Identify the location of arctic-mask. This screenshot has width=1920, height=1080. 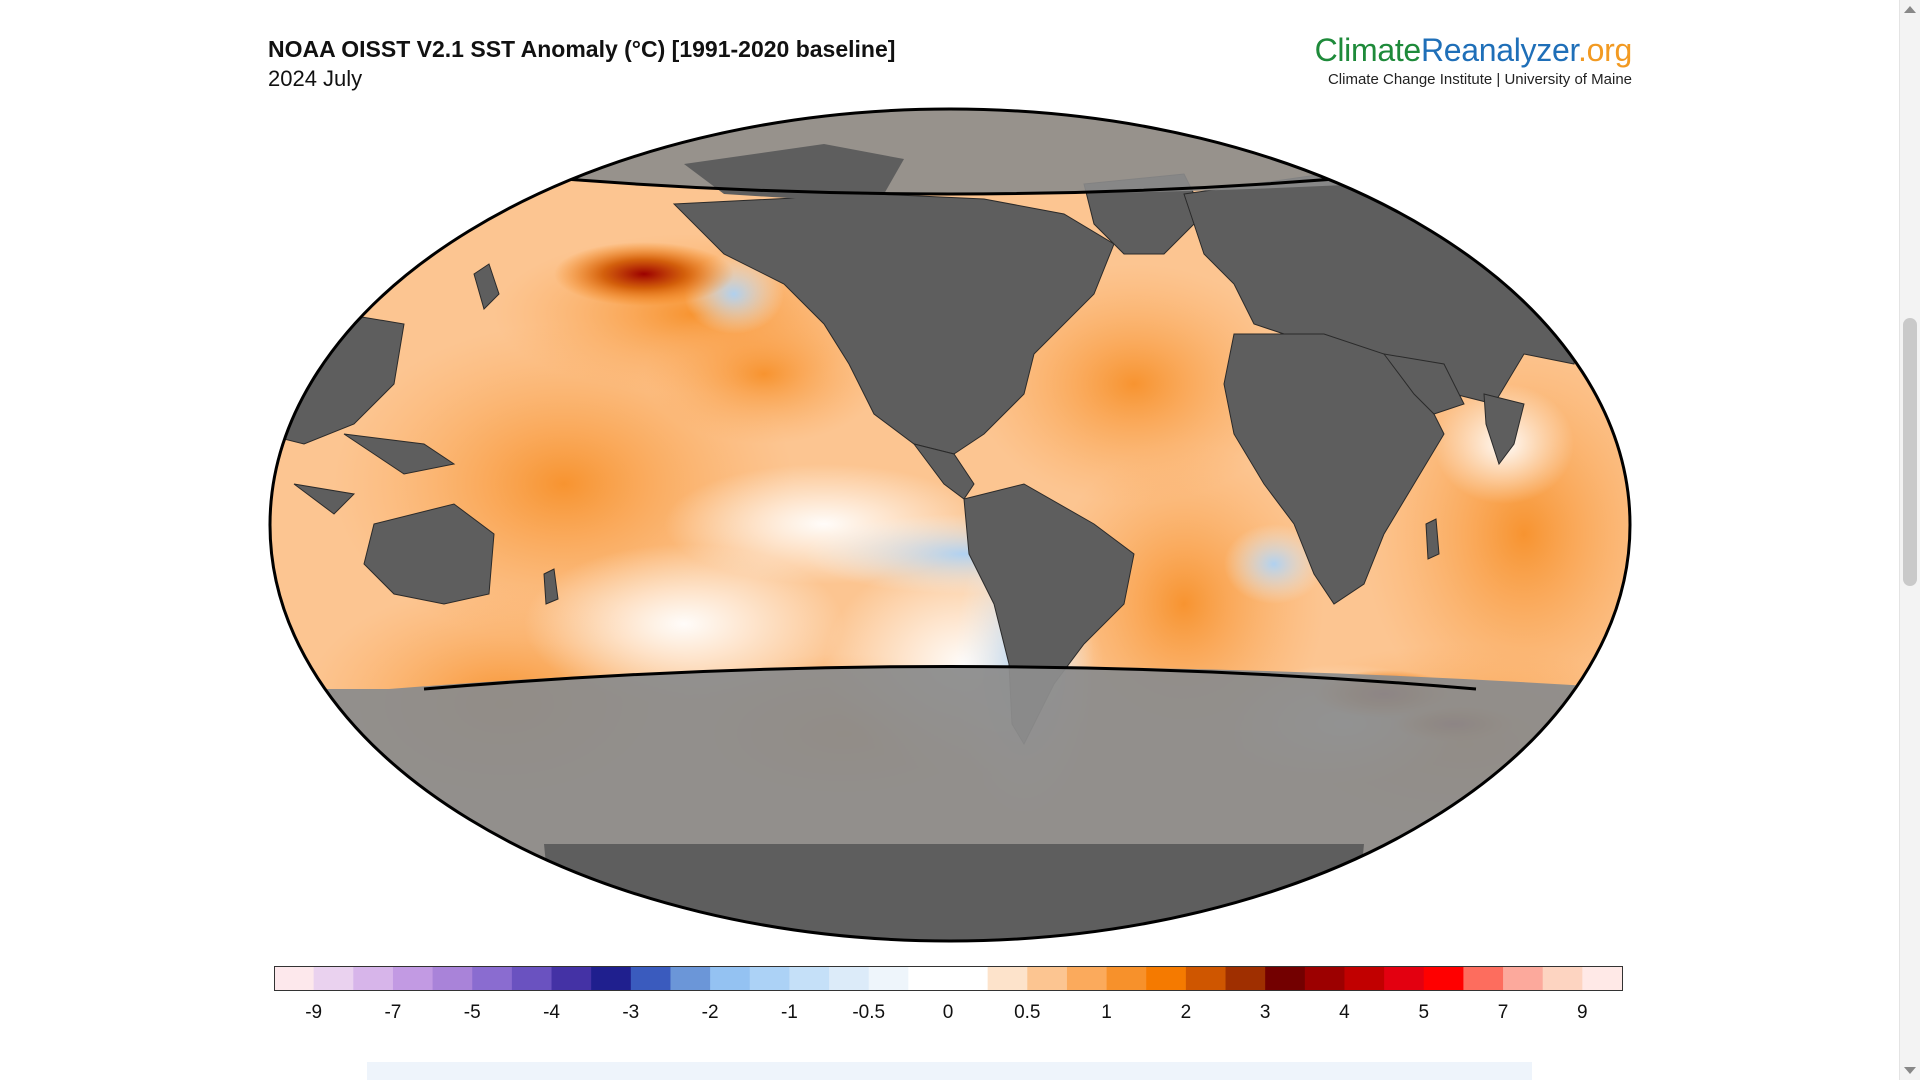
(950, 151).